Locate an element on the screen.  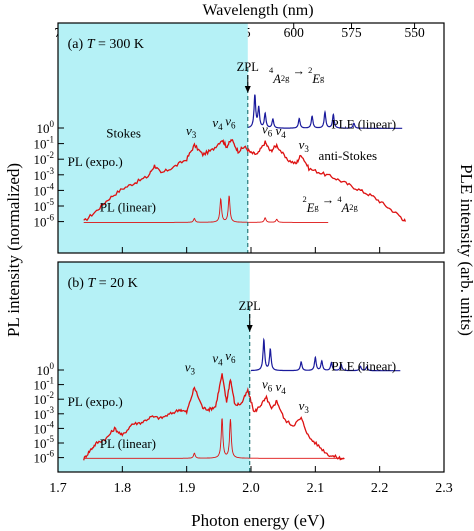
anti-stokes-label: anti-Stokes is located at coordinates (348, 155).